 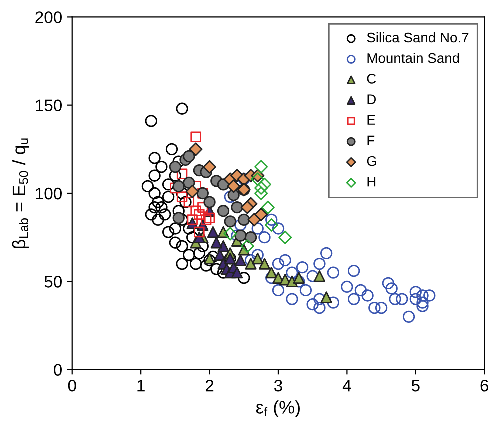 I want to click on legend-label: E, so click(x=372, y=120).